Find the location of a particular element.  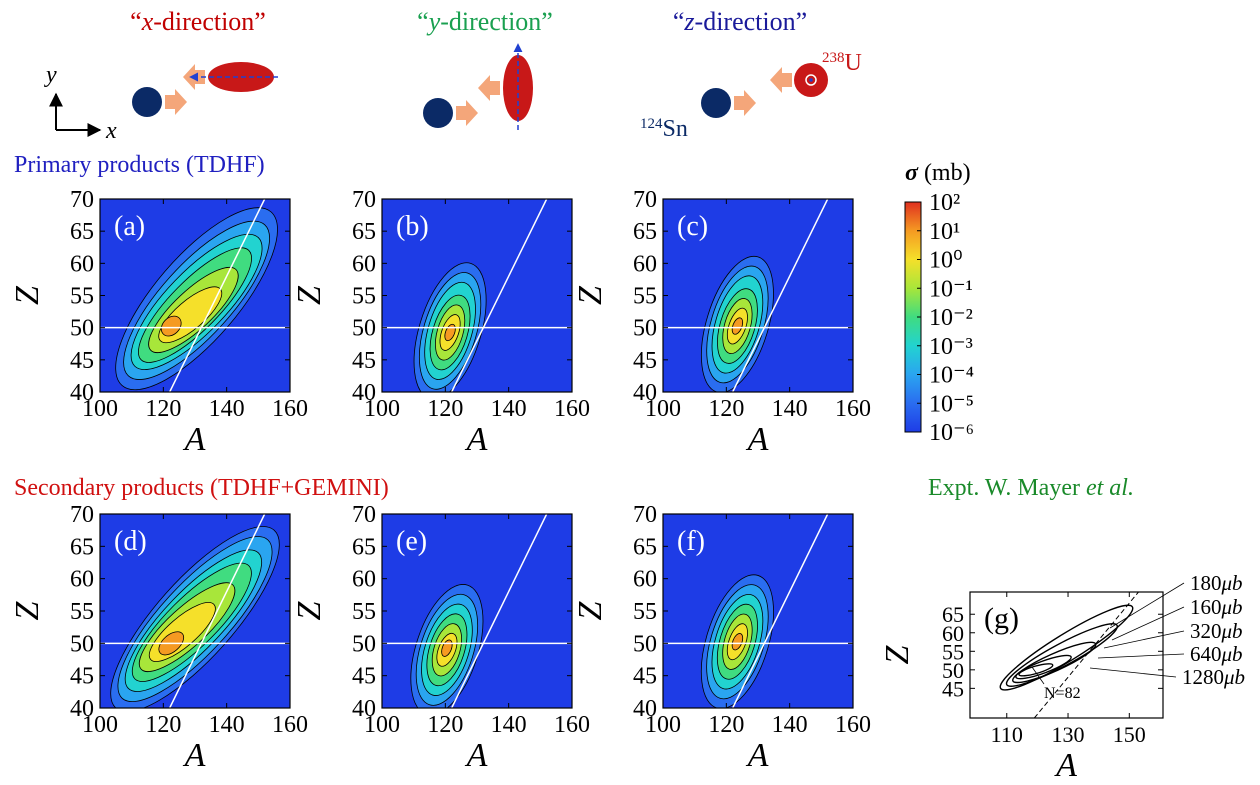

axis-x: x is located at coordinates (111, 131).